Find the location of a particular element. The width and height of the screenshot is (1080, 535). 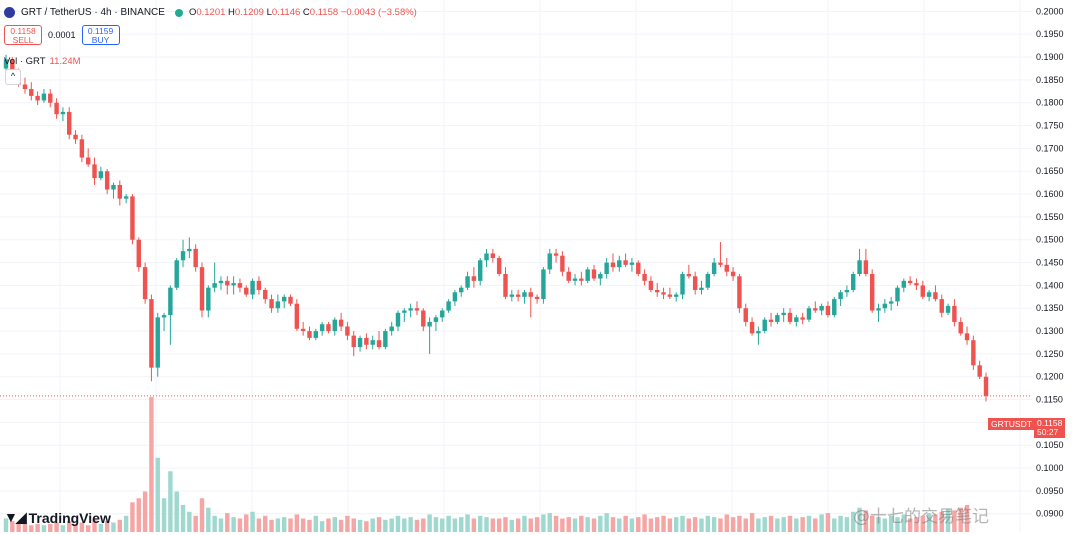

collapse-legend-button: ^ is located at coordinates (13, 77).